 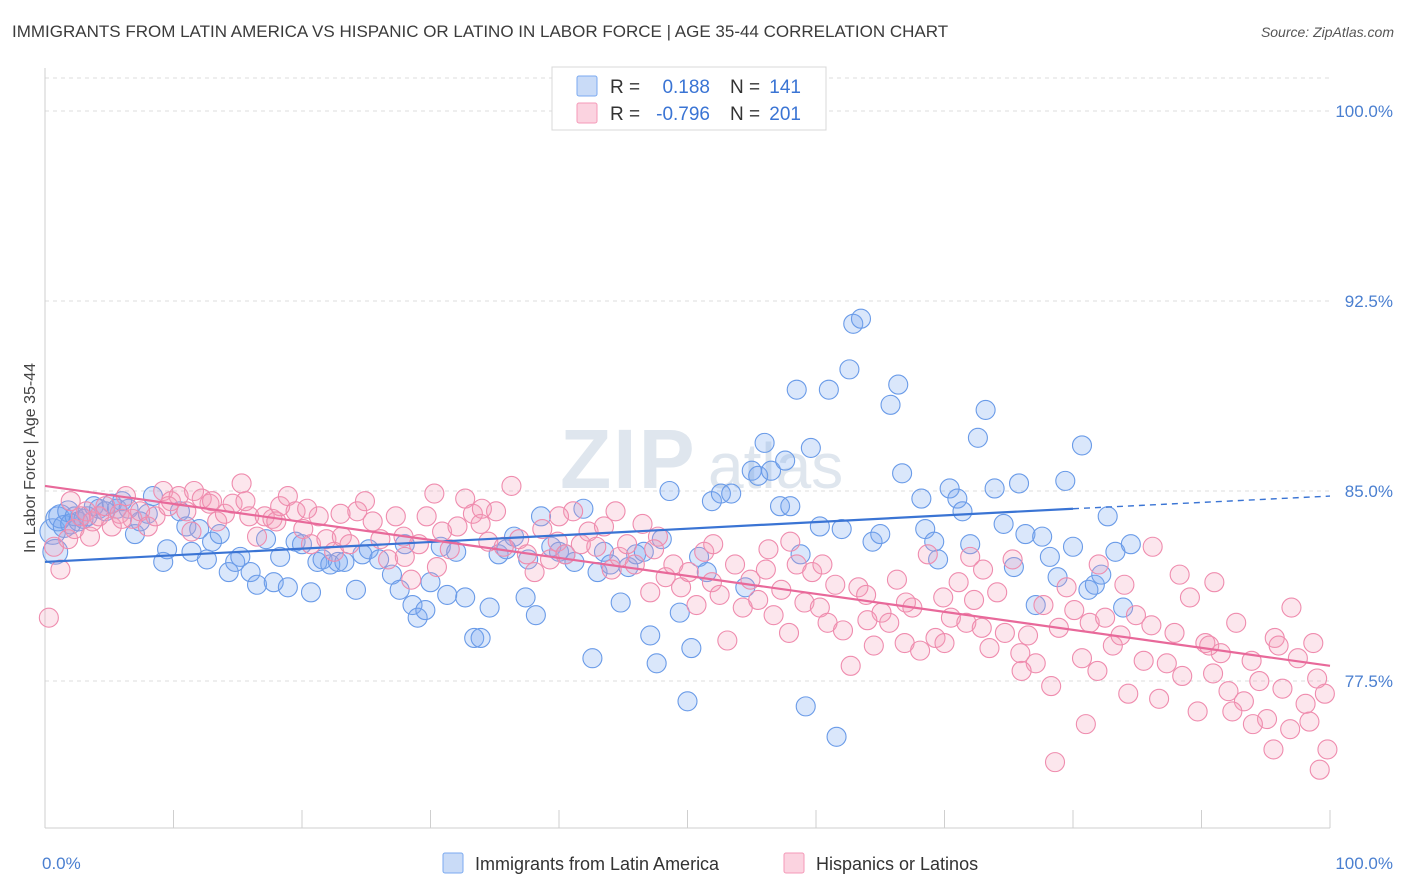 What do you see at coordinates (785, 114) in the screenshot?
I see `legend-n-value-pink: 201` at bounding box center [785, 114].